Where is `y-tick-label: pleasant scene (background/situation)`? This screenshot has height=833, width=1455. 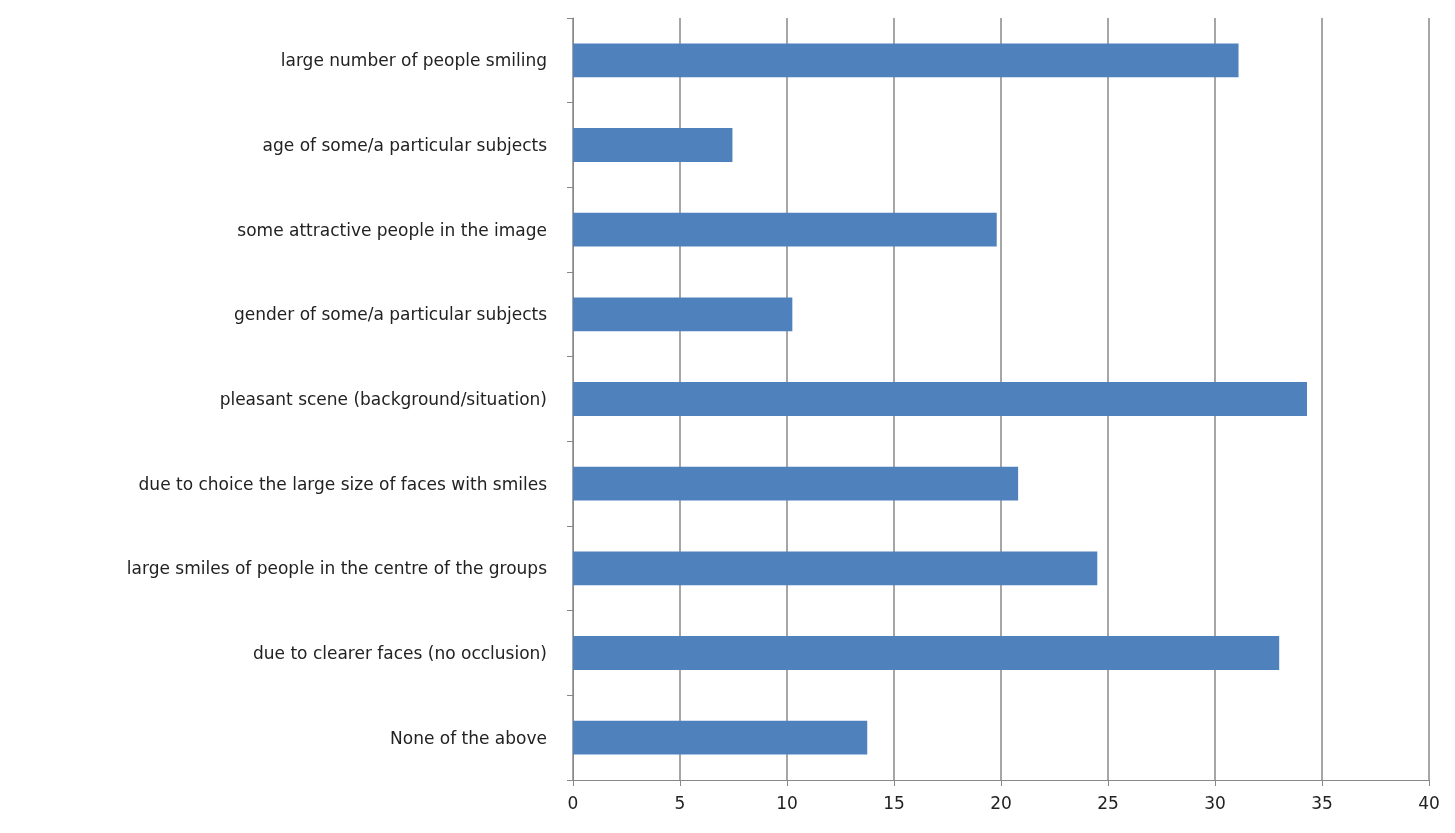 y-tick-label: pleasant scene (background/situation) is located at coordinates (383, 399).